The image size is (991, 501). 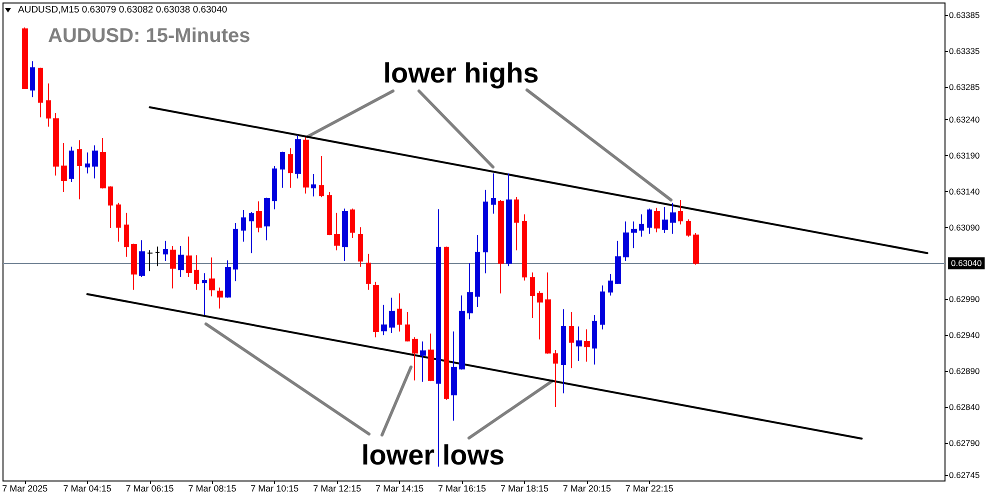 I want to click on y-tick-label: 0.63190, so click(x=964, y=155).